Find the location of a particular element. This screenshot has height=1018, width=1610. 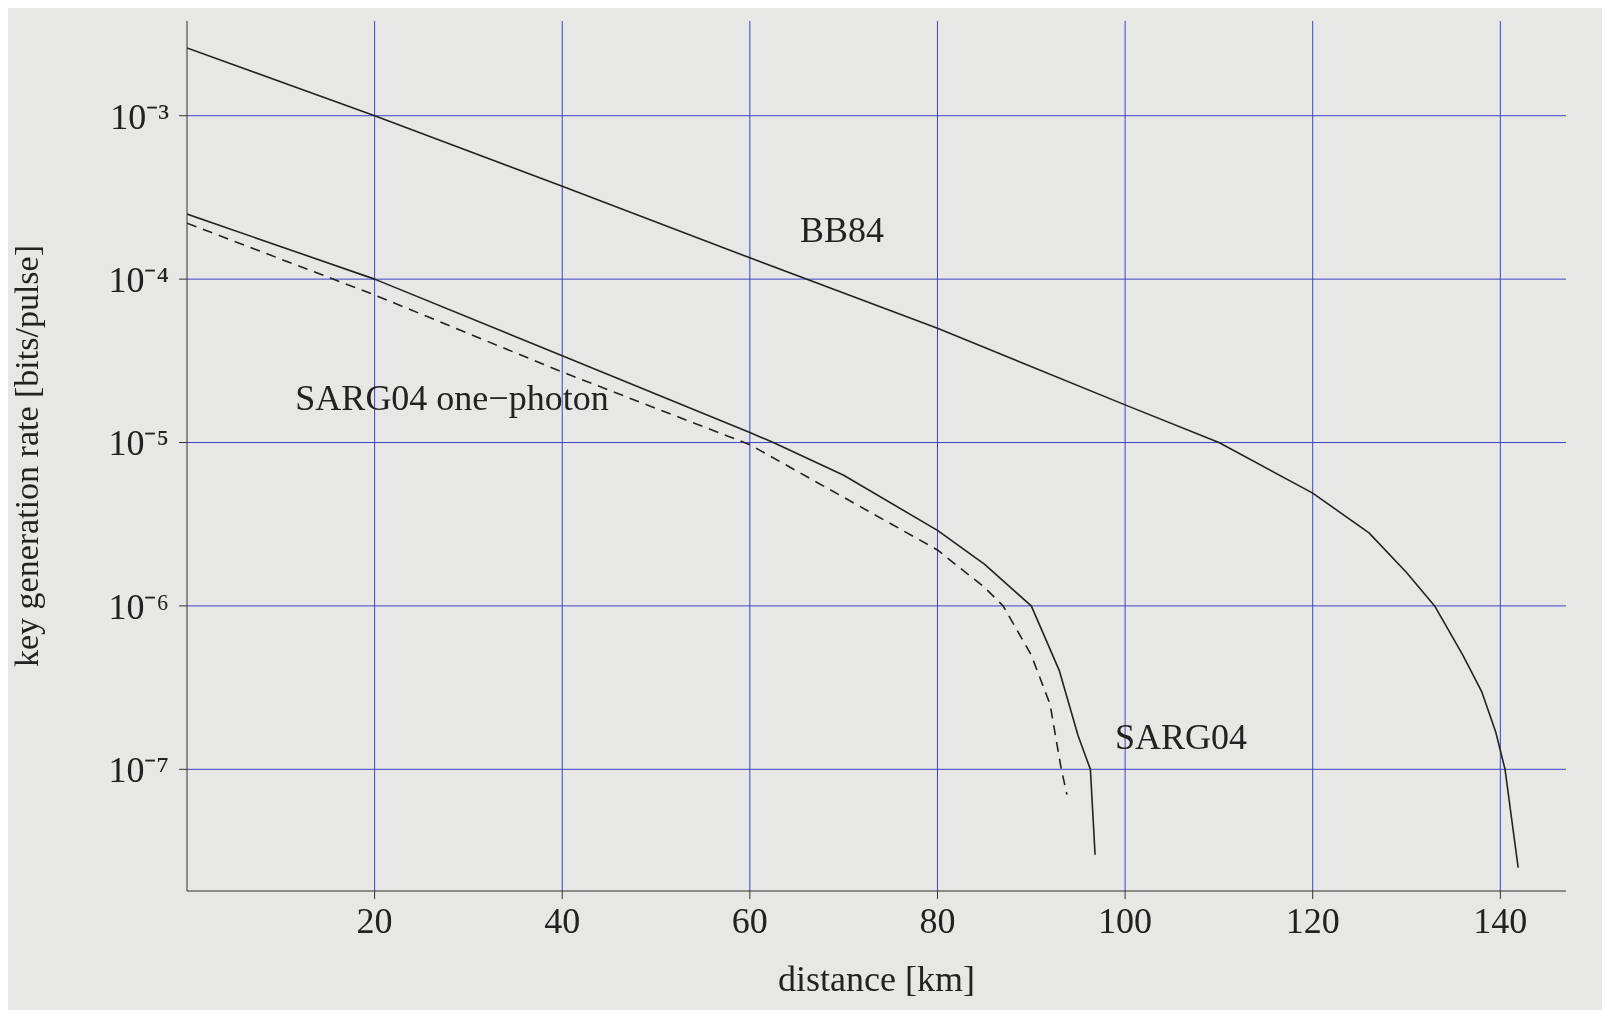

x-tick-label: 100 is located at coordinates (1125, 920).